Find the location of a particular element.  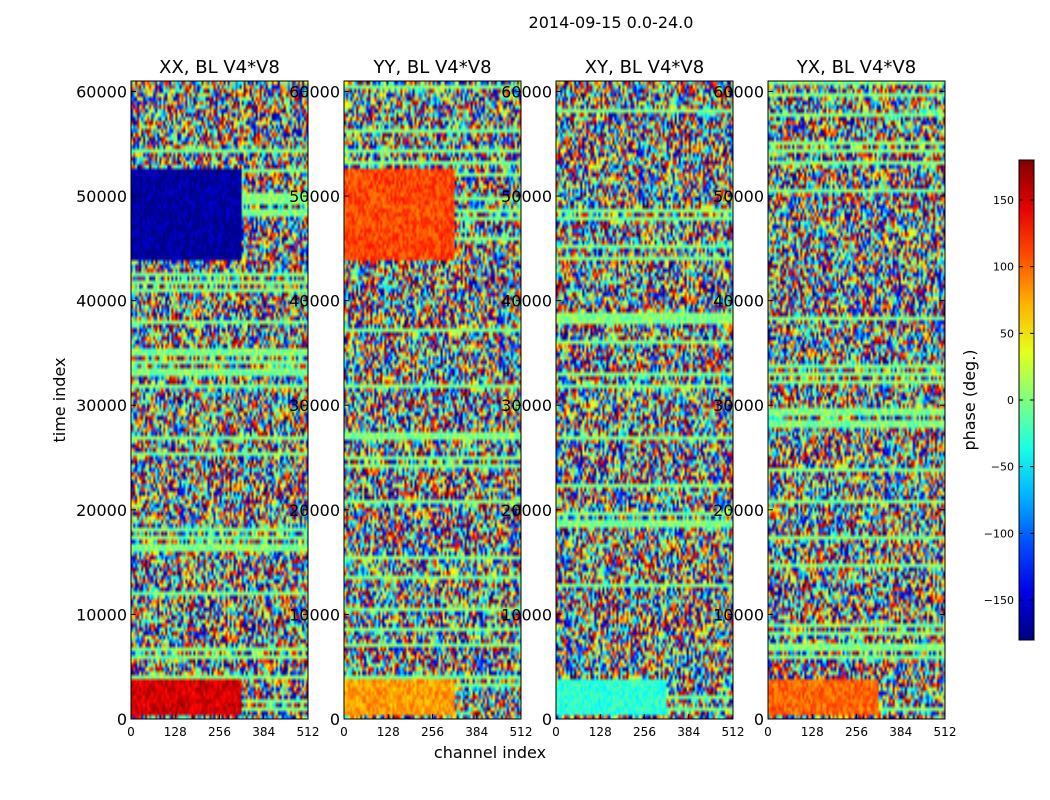

colorbar-tick-label: 0 is located at coordinates (1010, 400).